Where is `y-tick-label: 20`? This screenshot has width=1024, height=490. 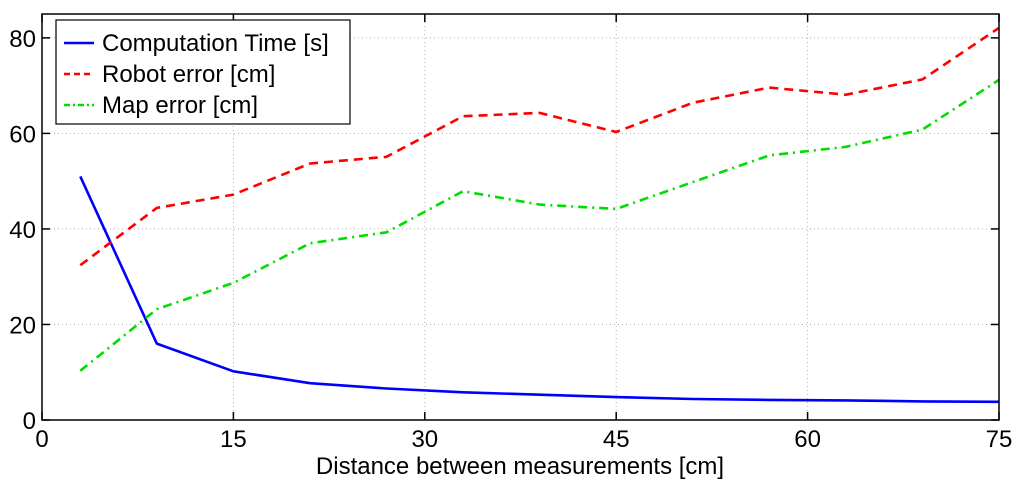 y-tick-label: 20 is located at coordinates (22, 325).